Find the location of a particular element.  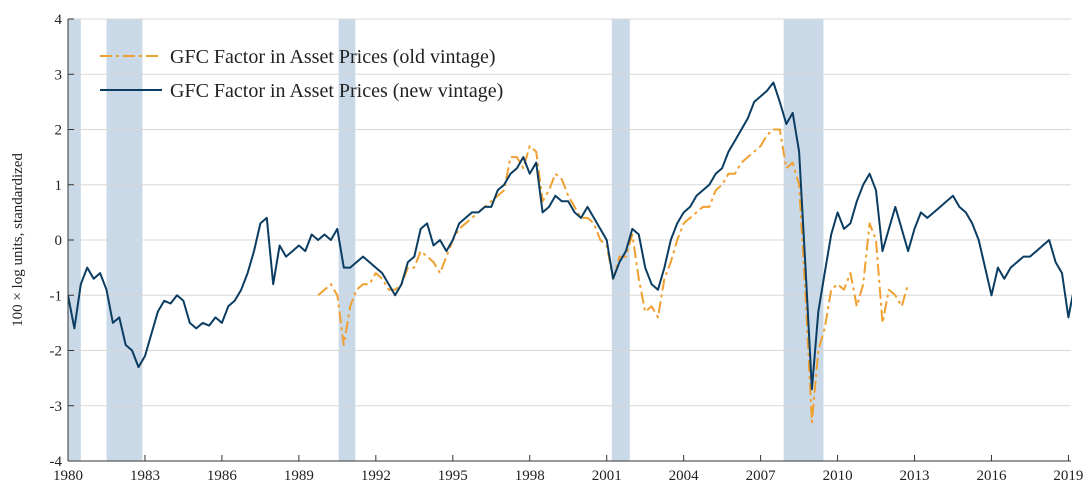

x-tick-label: 2001 is located at coordinates (607, 476).